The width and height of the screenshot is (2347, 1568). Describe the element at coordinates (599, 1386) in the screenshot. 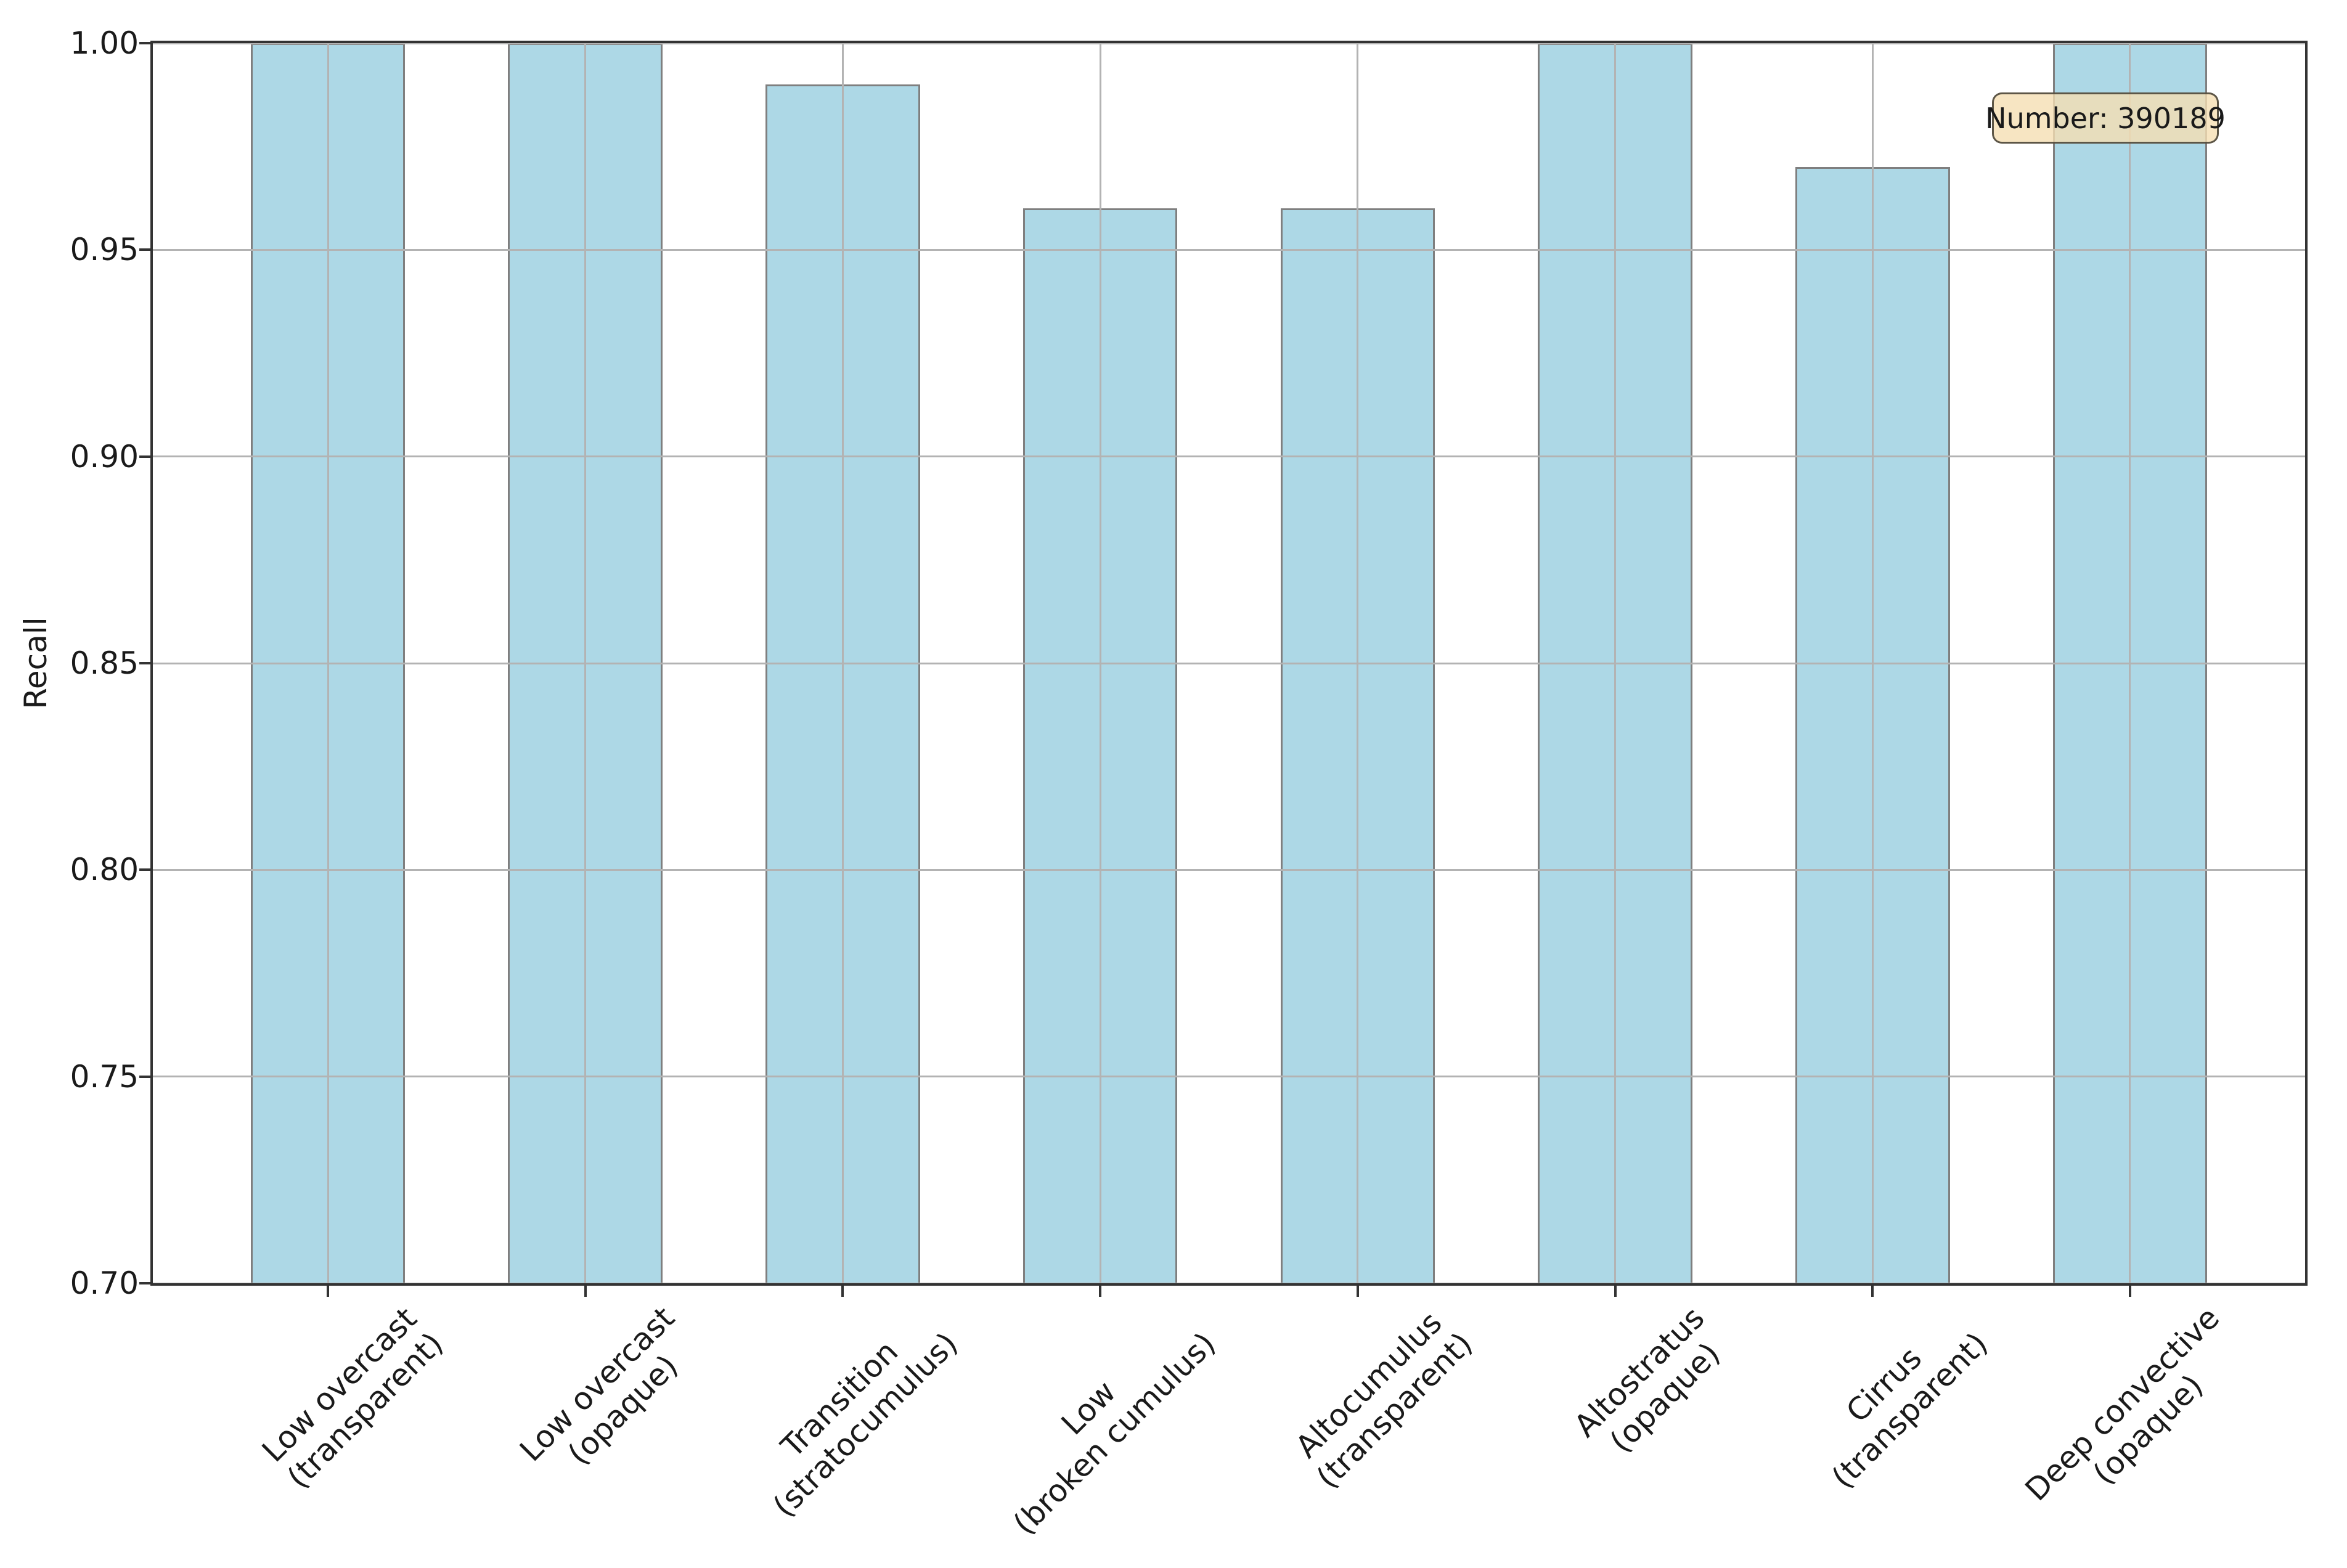

I see `x-tick-label: Low overcast (opaque)` at that location.